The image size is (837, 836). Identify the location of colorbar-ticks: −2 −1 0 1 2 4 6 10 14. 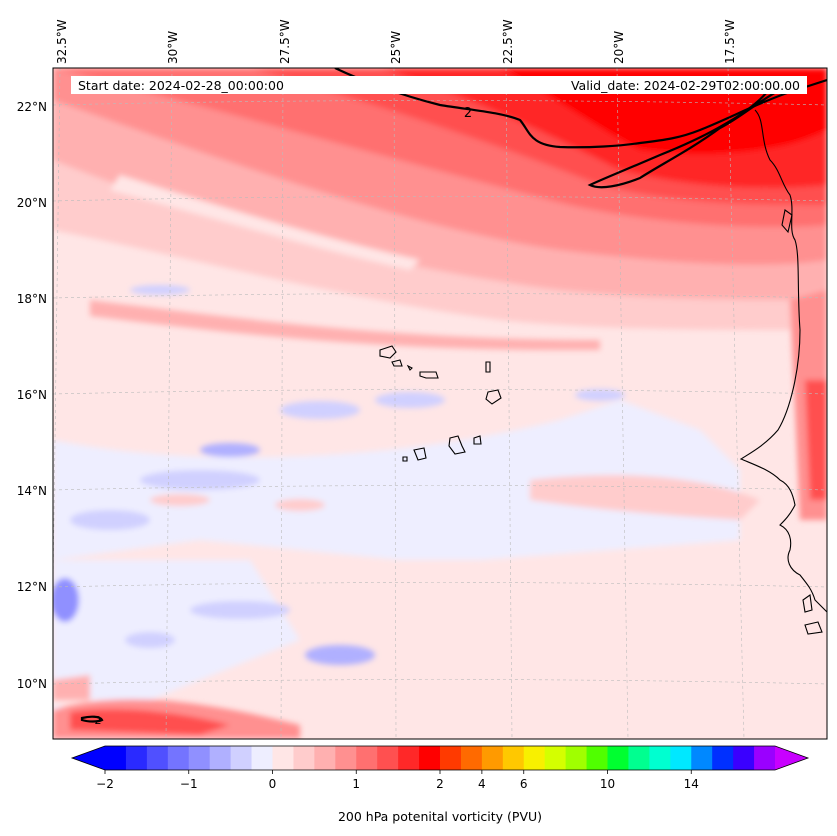
(397, 780).